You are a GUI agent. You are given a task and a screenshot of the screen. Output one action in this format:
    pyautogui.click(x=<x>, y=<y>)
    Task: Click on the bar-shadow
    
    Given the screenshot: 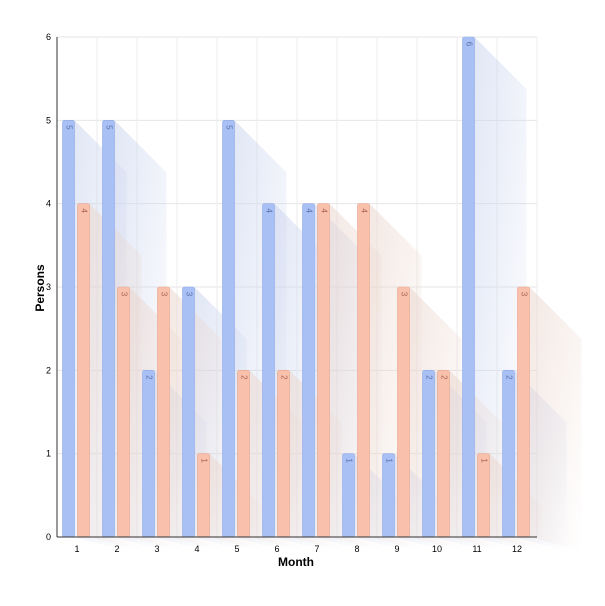 What is the action you would take?
    pyautogui.click(x=555, y=419)
    